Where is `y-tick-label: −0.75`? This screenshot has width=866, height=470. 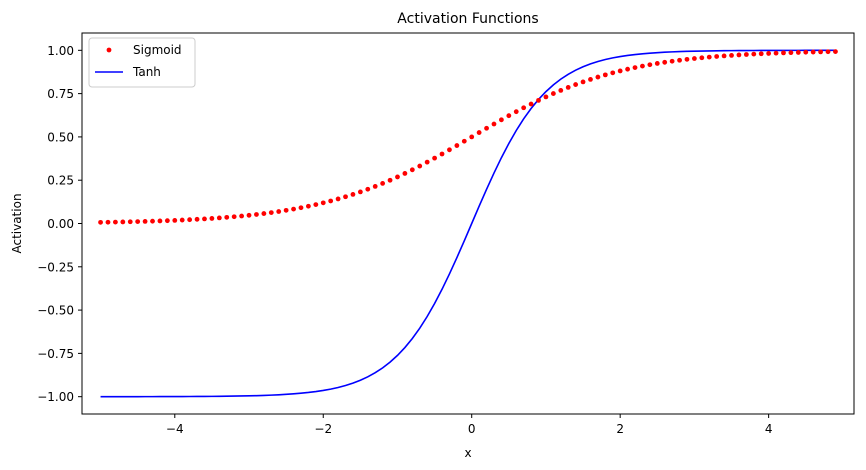 y-tick-label: −0.75 is located at coordinates (55, 354).